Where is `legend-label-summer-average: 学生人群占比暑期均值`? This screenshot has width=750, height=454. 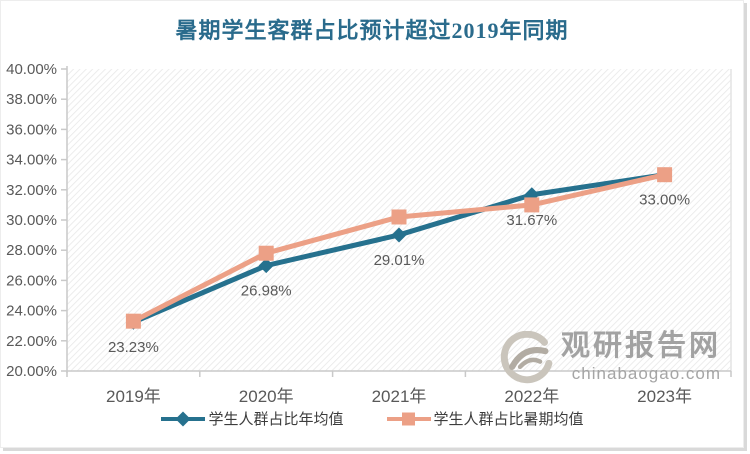
legend-label-summer-average: 学生人群占比暑期均值 is located at coordinates (508, 419).